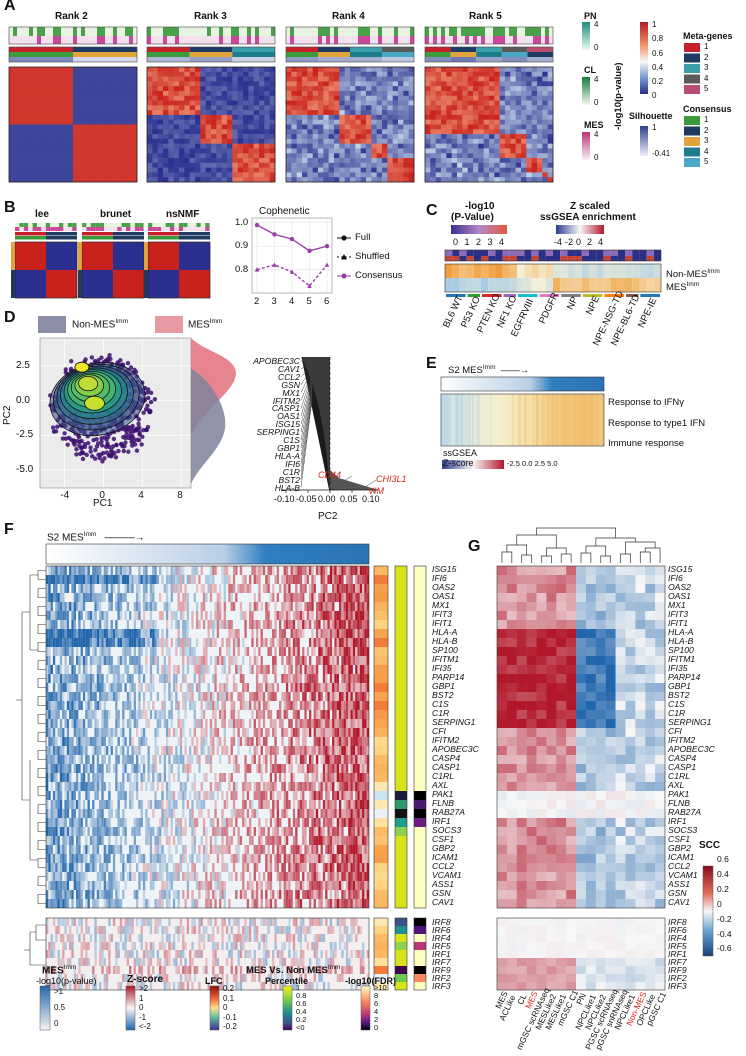 Image resolution: width=746 pixels, height=1056 pixels. I want to click on pval-cell, so click(636, 253).